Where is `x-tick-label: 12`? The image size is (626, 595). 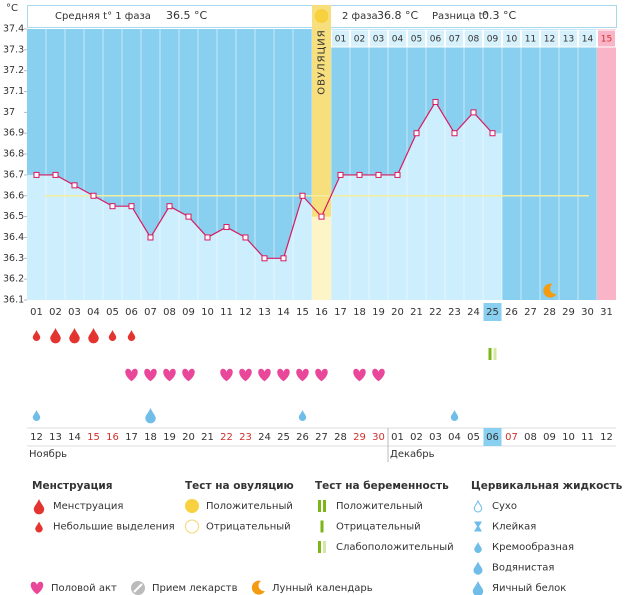 x-tick-label: 12 is located at coordinates (245, 312).